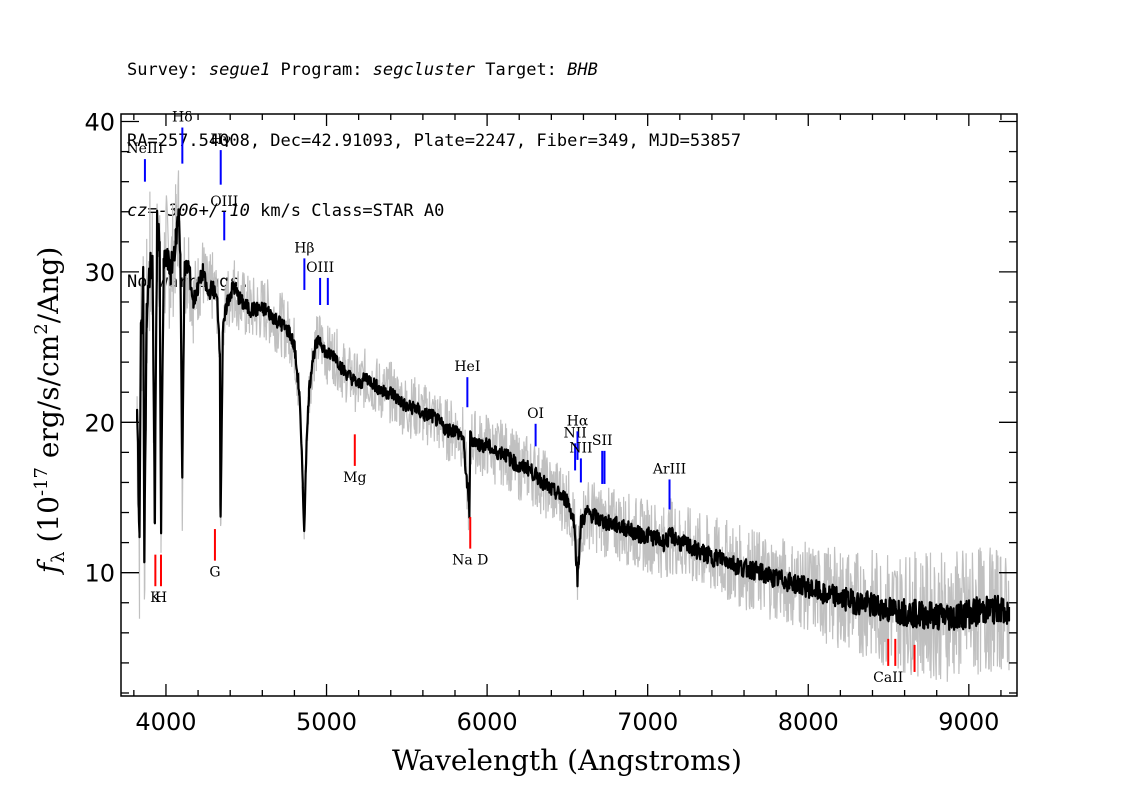  I want to click on x-tick-label: 5000, so click(326, 722).